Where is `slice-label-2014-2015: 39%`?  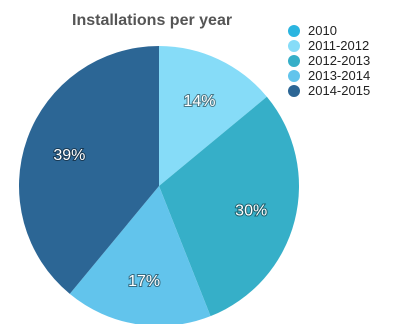
slice-label-2014-2015: 39% is located at coordinates (69, 155).